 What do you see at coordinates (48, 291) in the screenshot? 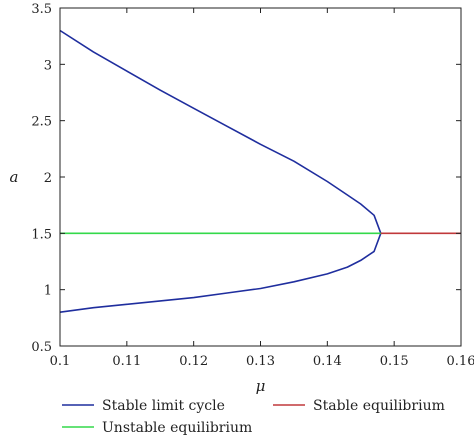
I see `y-tick-label: 1` at bounding box center [48, 291].